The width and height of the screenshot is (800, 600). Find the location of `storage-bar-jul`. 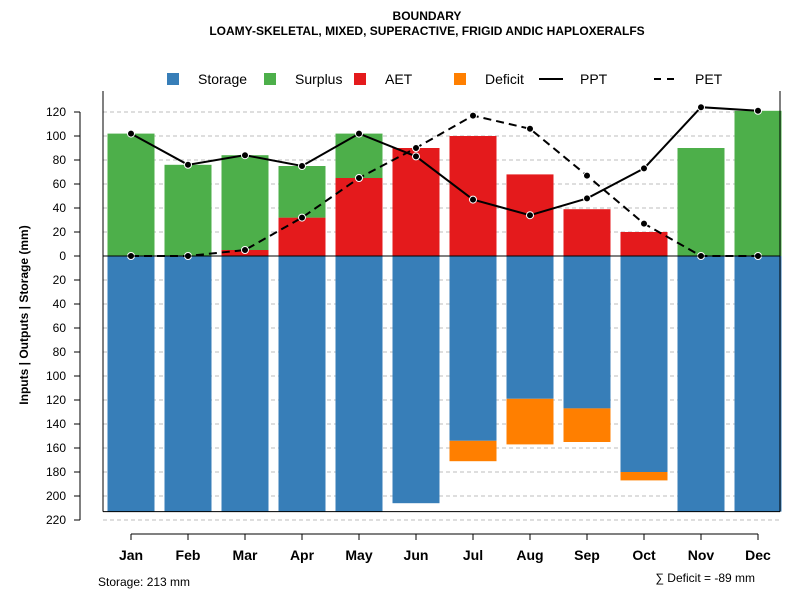

storage-bar-jul is located at coordinates (473, 348).